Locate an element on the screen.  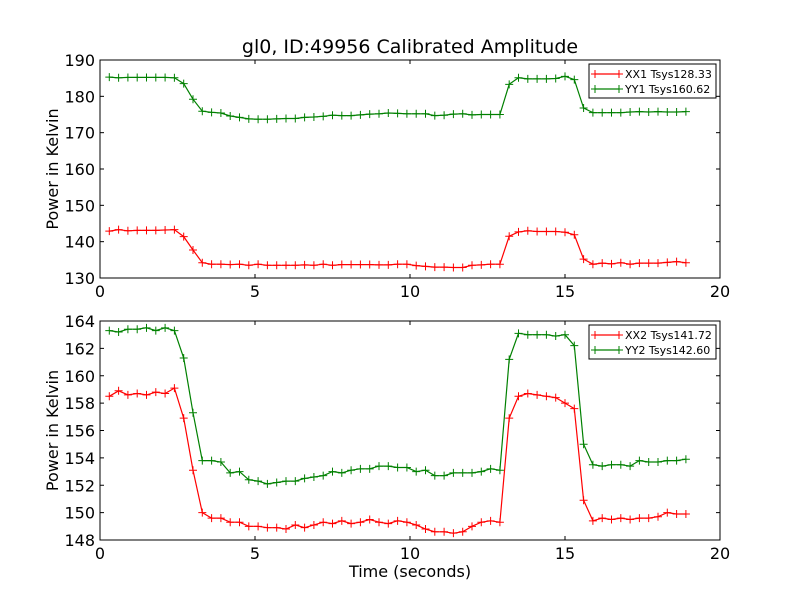
y-tick-label: 164 is located at coordinates (79, 321).